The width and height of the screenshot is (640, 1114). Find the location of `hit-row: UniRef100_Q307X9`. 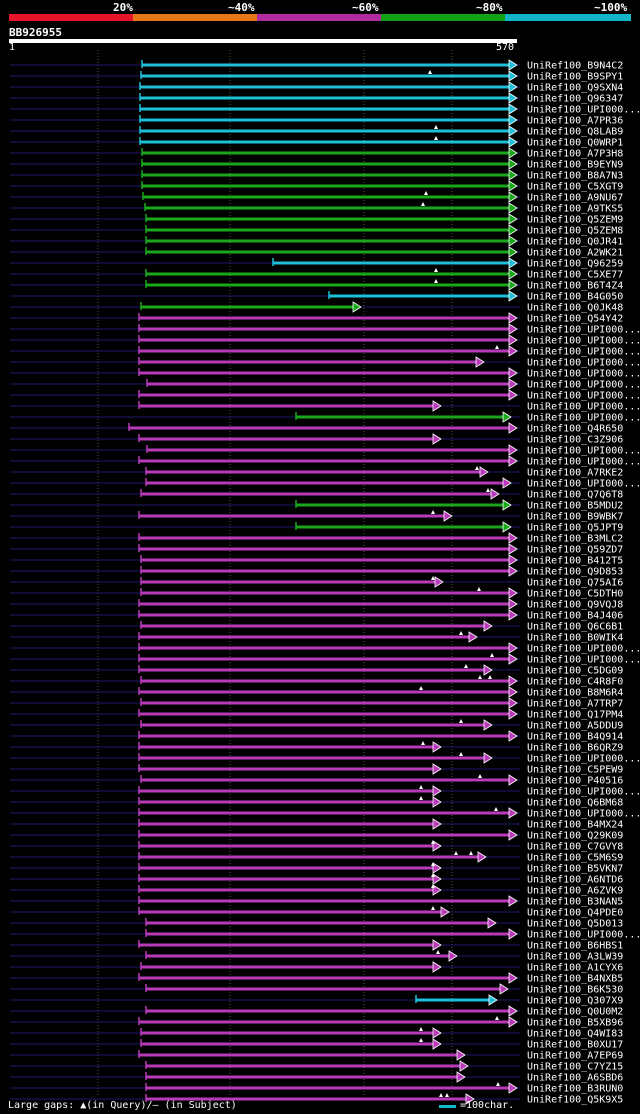

hit-row: UniRef100_Q307X9 is located at coordinates (316, 1000).